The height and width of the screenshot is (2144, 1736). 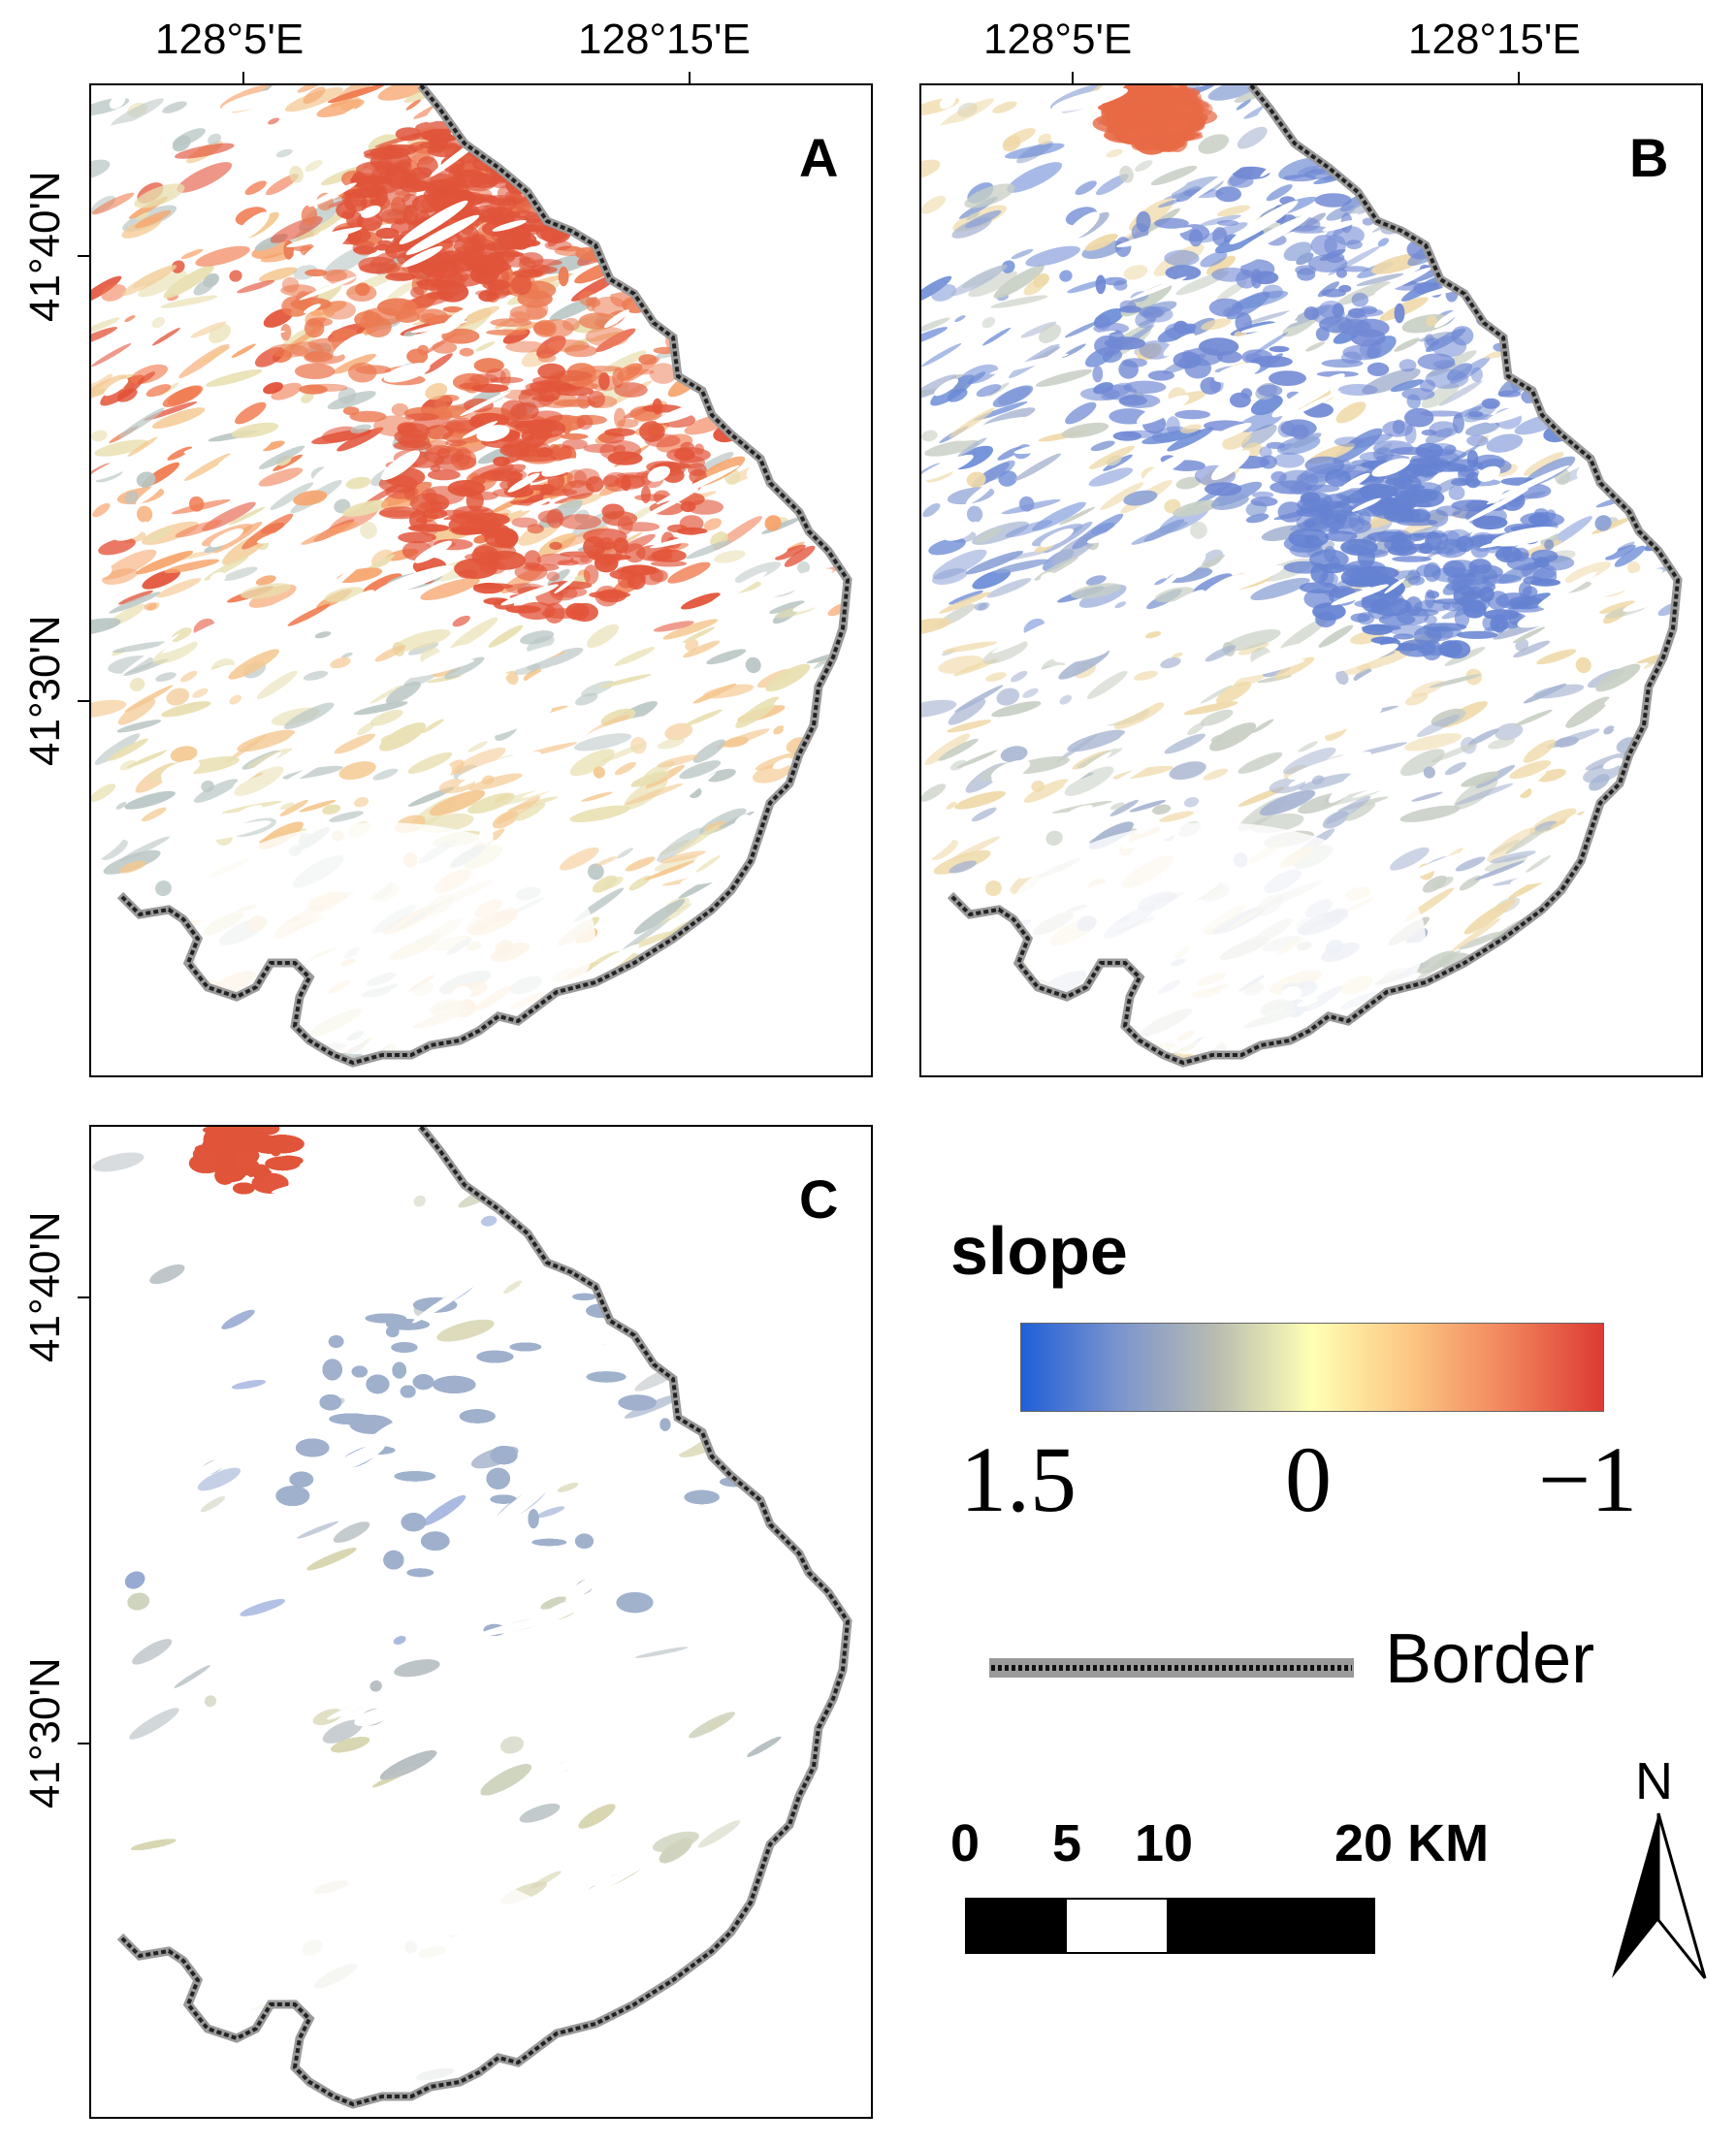 I want to click on lon-label-a-1: 128°5'E, so click(x=230, y=39).